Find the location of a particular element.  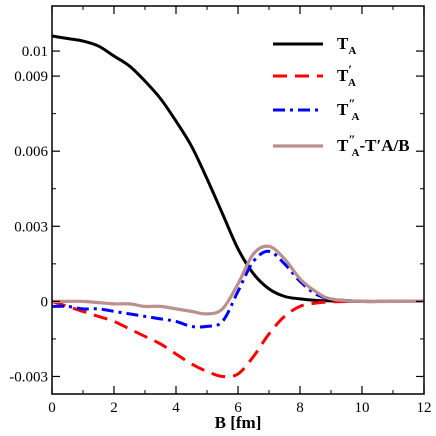

y-tick-label: 0.009 is located at coordinates (31, 77).